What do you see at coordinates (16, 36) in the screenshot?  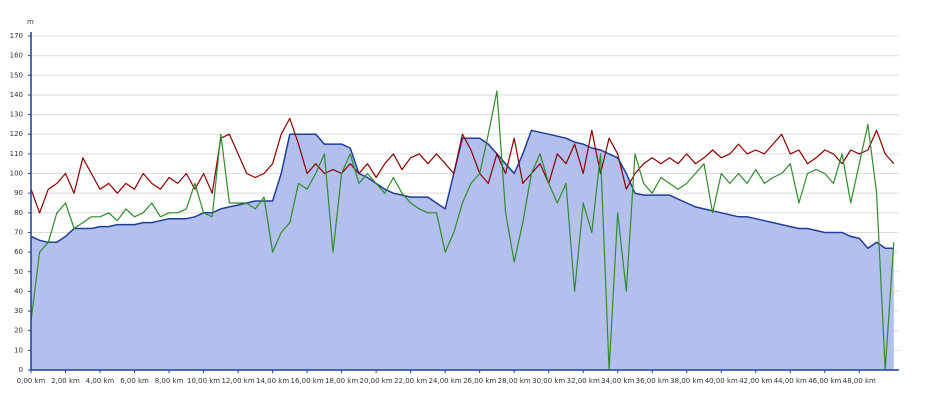 I see `y-tick-label: 170` at bounding box center [16, 36].